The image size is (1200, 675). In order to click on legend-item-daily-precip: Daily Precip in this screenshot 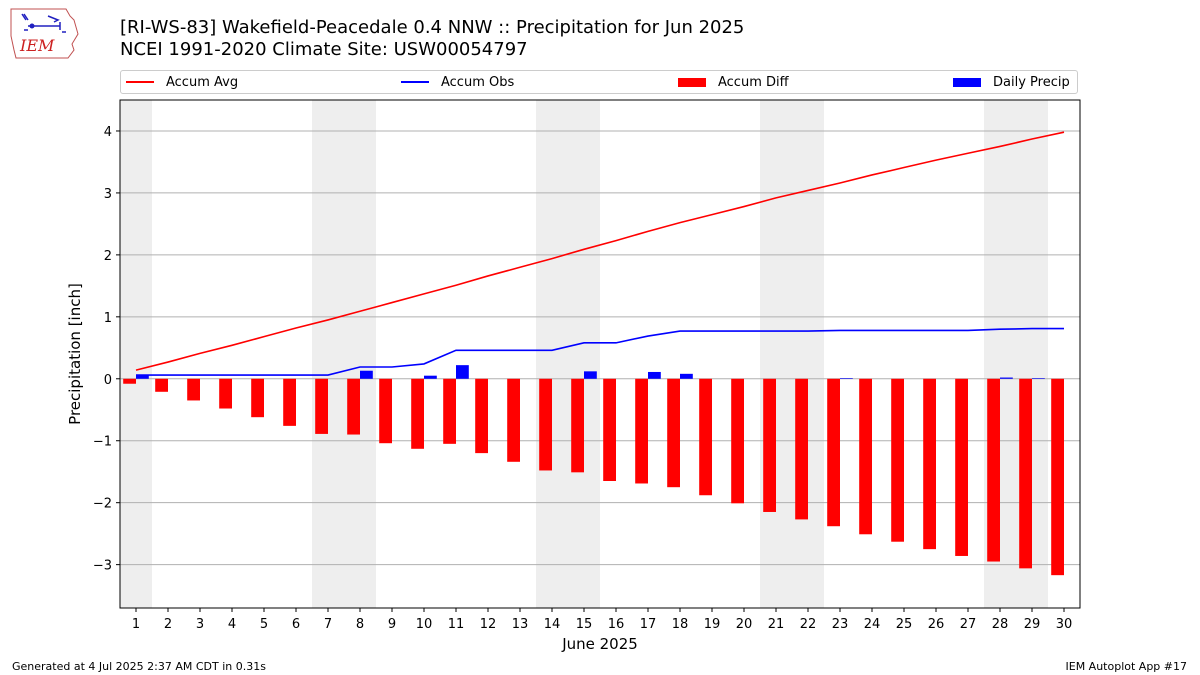, I will do `click(1011, 82)`.